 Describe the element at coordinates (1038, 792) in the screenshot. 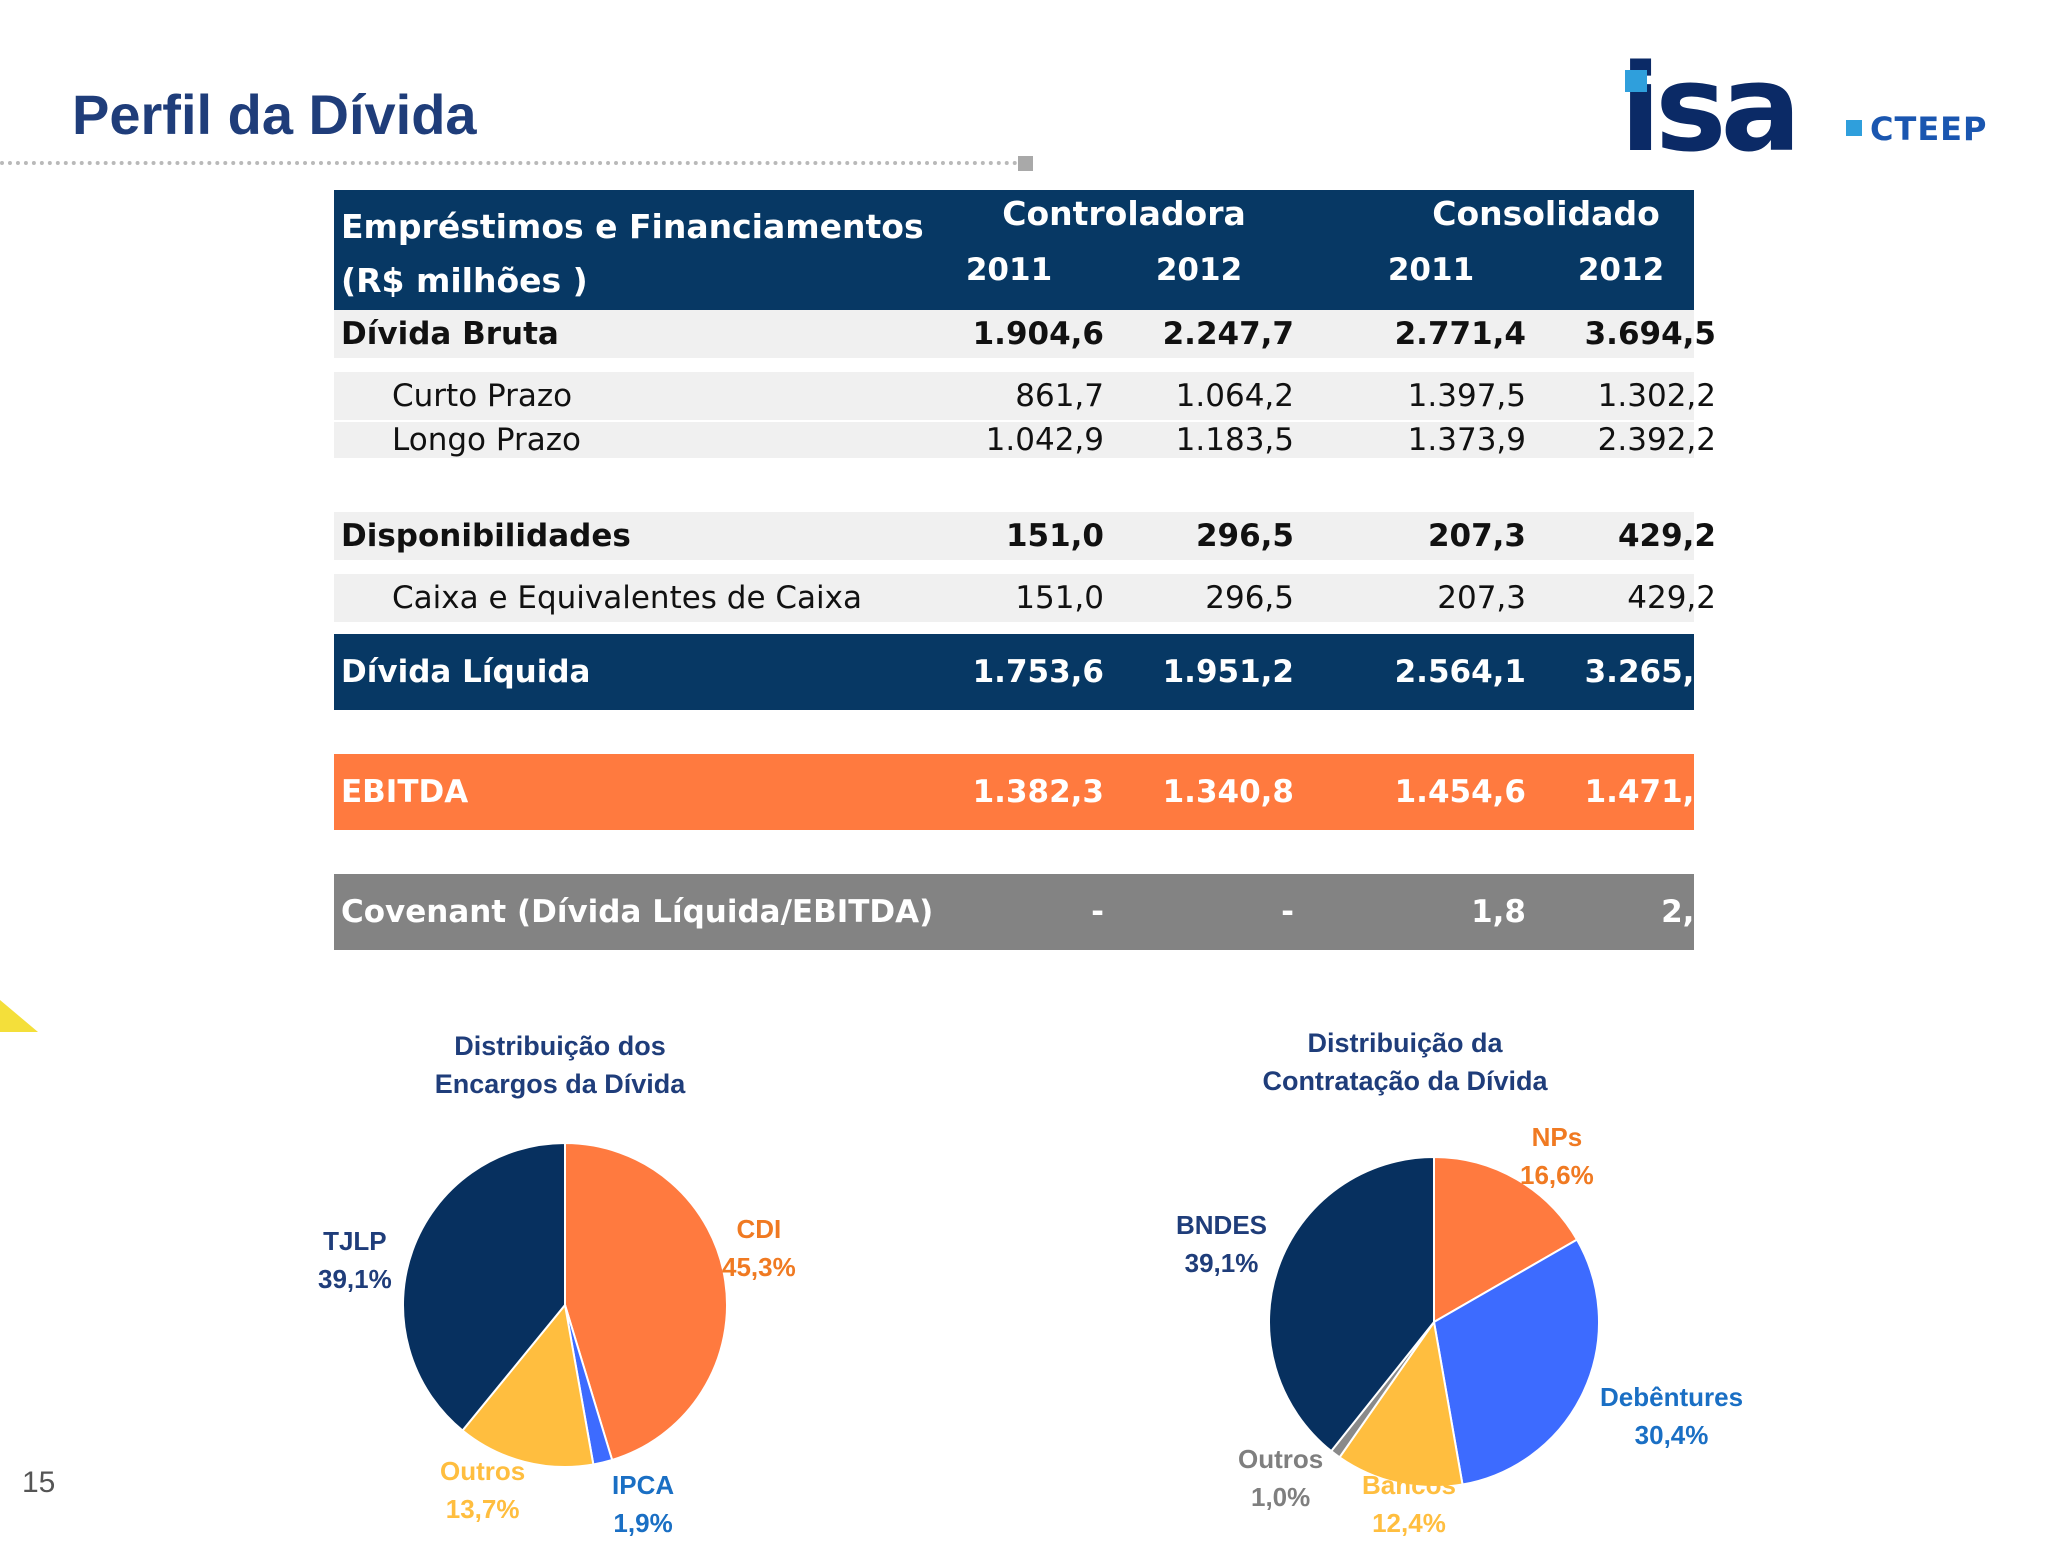

I see `cell-value: 1.382,3` at that location.